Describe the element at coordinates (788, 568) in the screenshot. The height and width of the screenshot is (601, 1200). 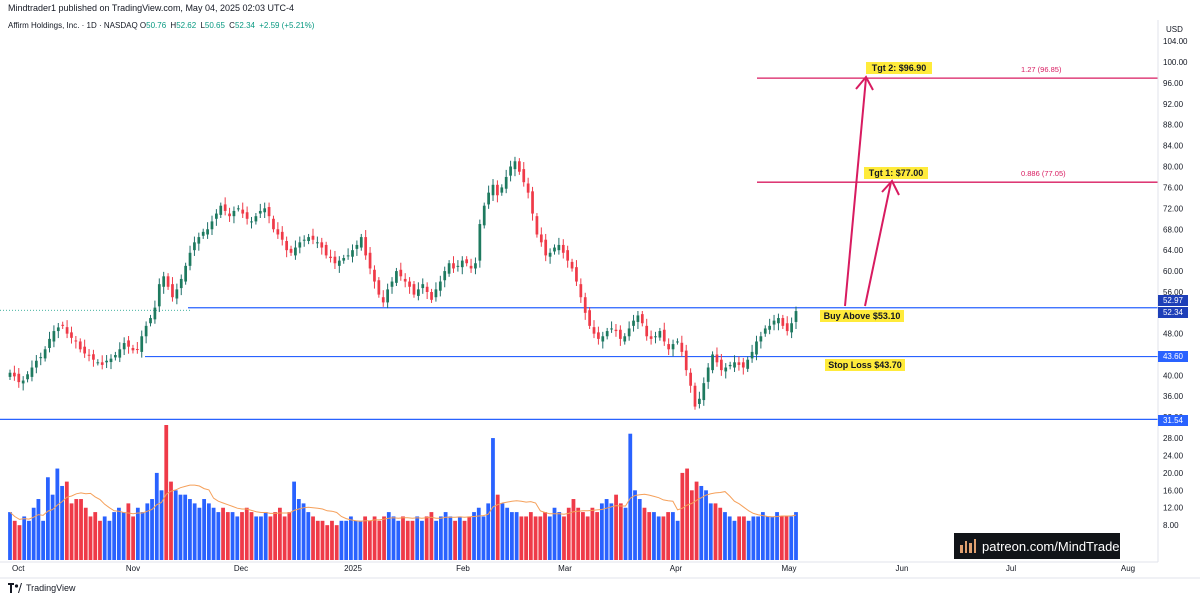
I see `x-tick-label: May` at that location.